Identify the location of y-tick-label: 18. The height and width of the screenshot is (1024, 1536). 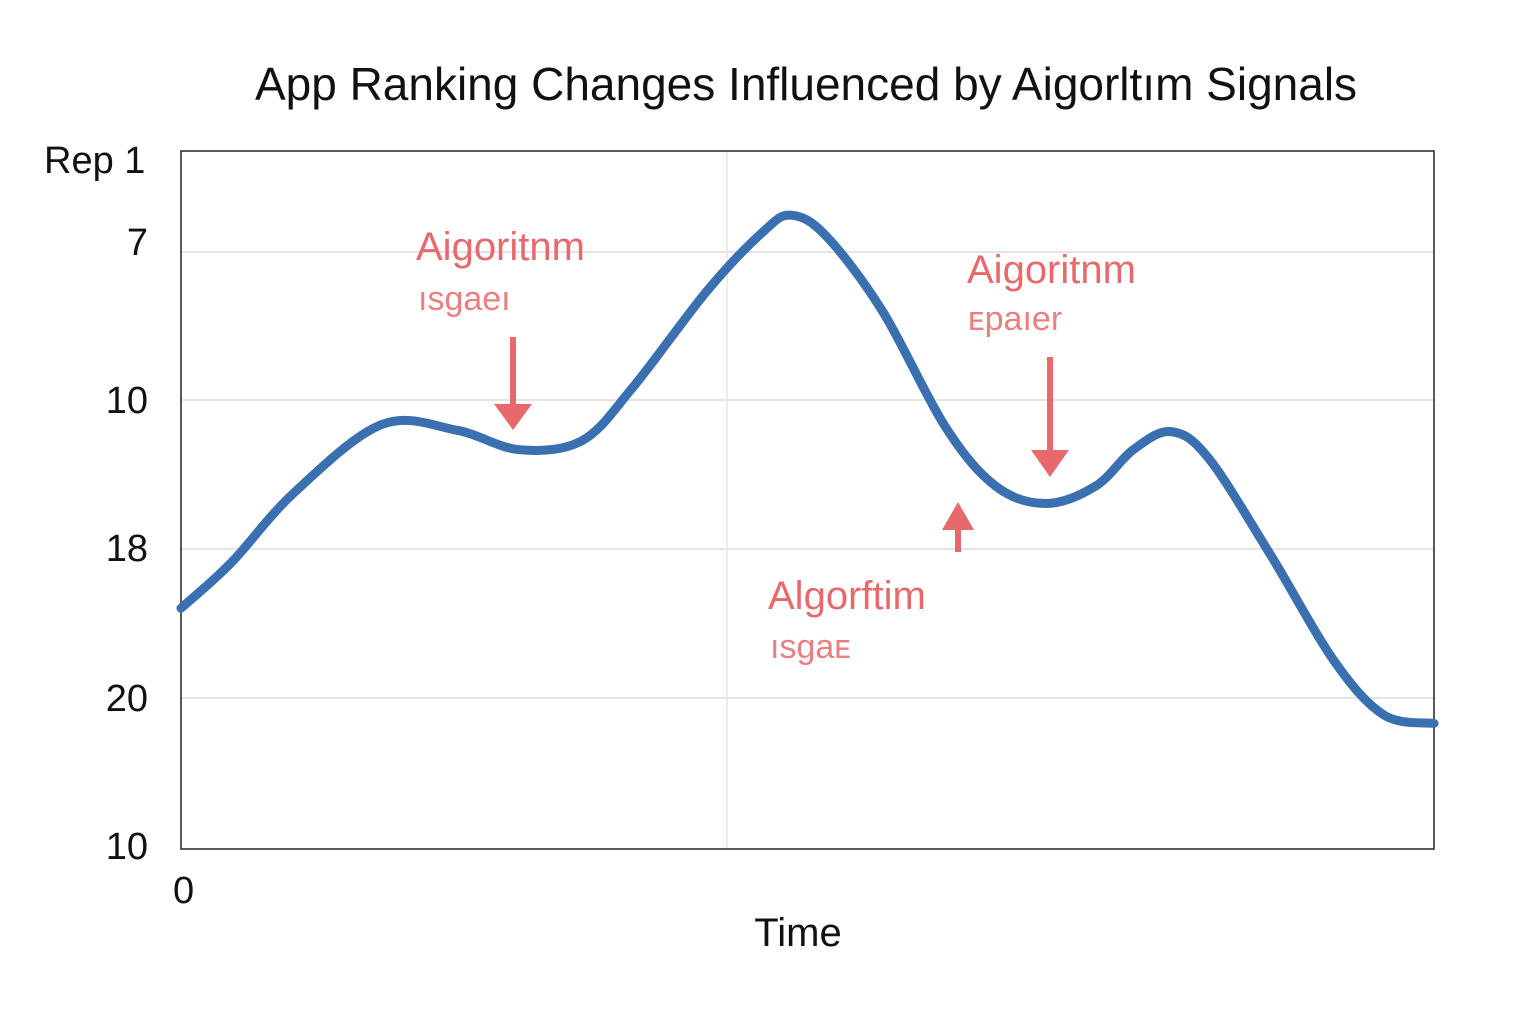
(127, 549).